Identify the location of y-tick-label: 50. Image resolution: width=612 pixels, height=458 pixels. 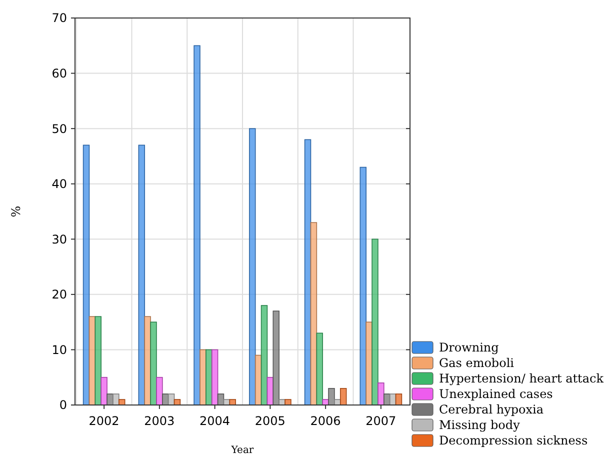
(59, 129).